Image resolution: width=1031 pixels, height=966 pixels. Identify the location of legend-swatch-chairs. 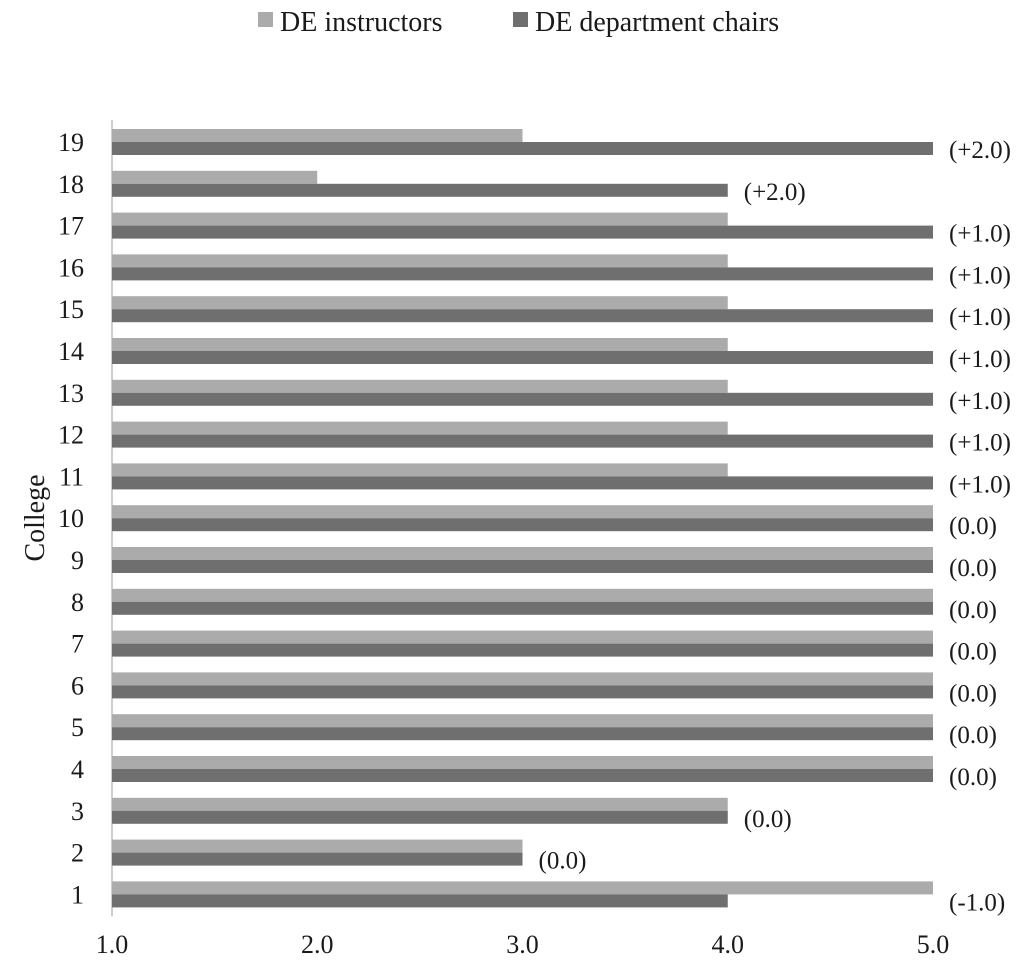
(520, 19).